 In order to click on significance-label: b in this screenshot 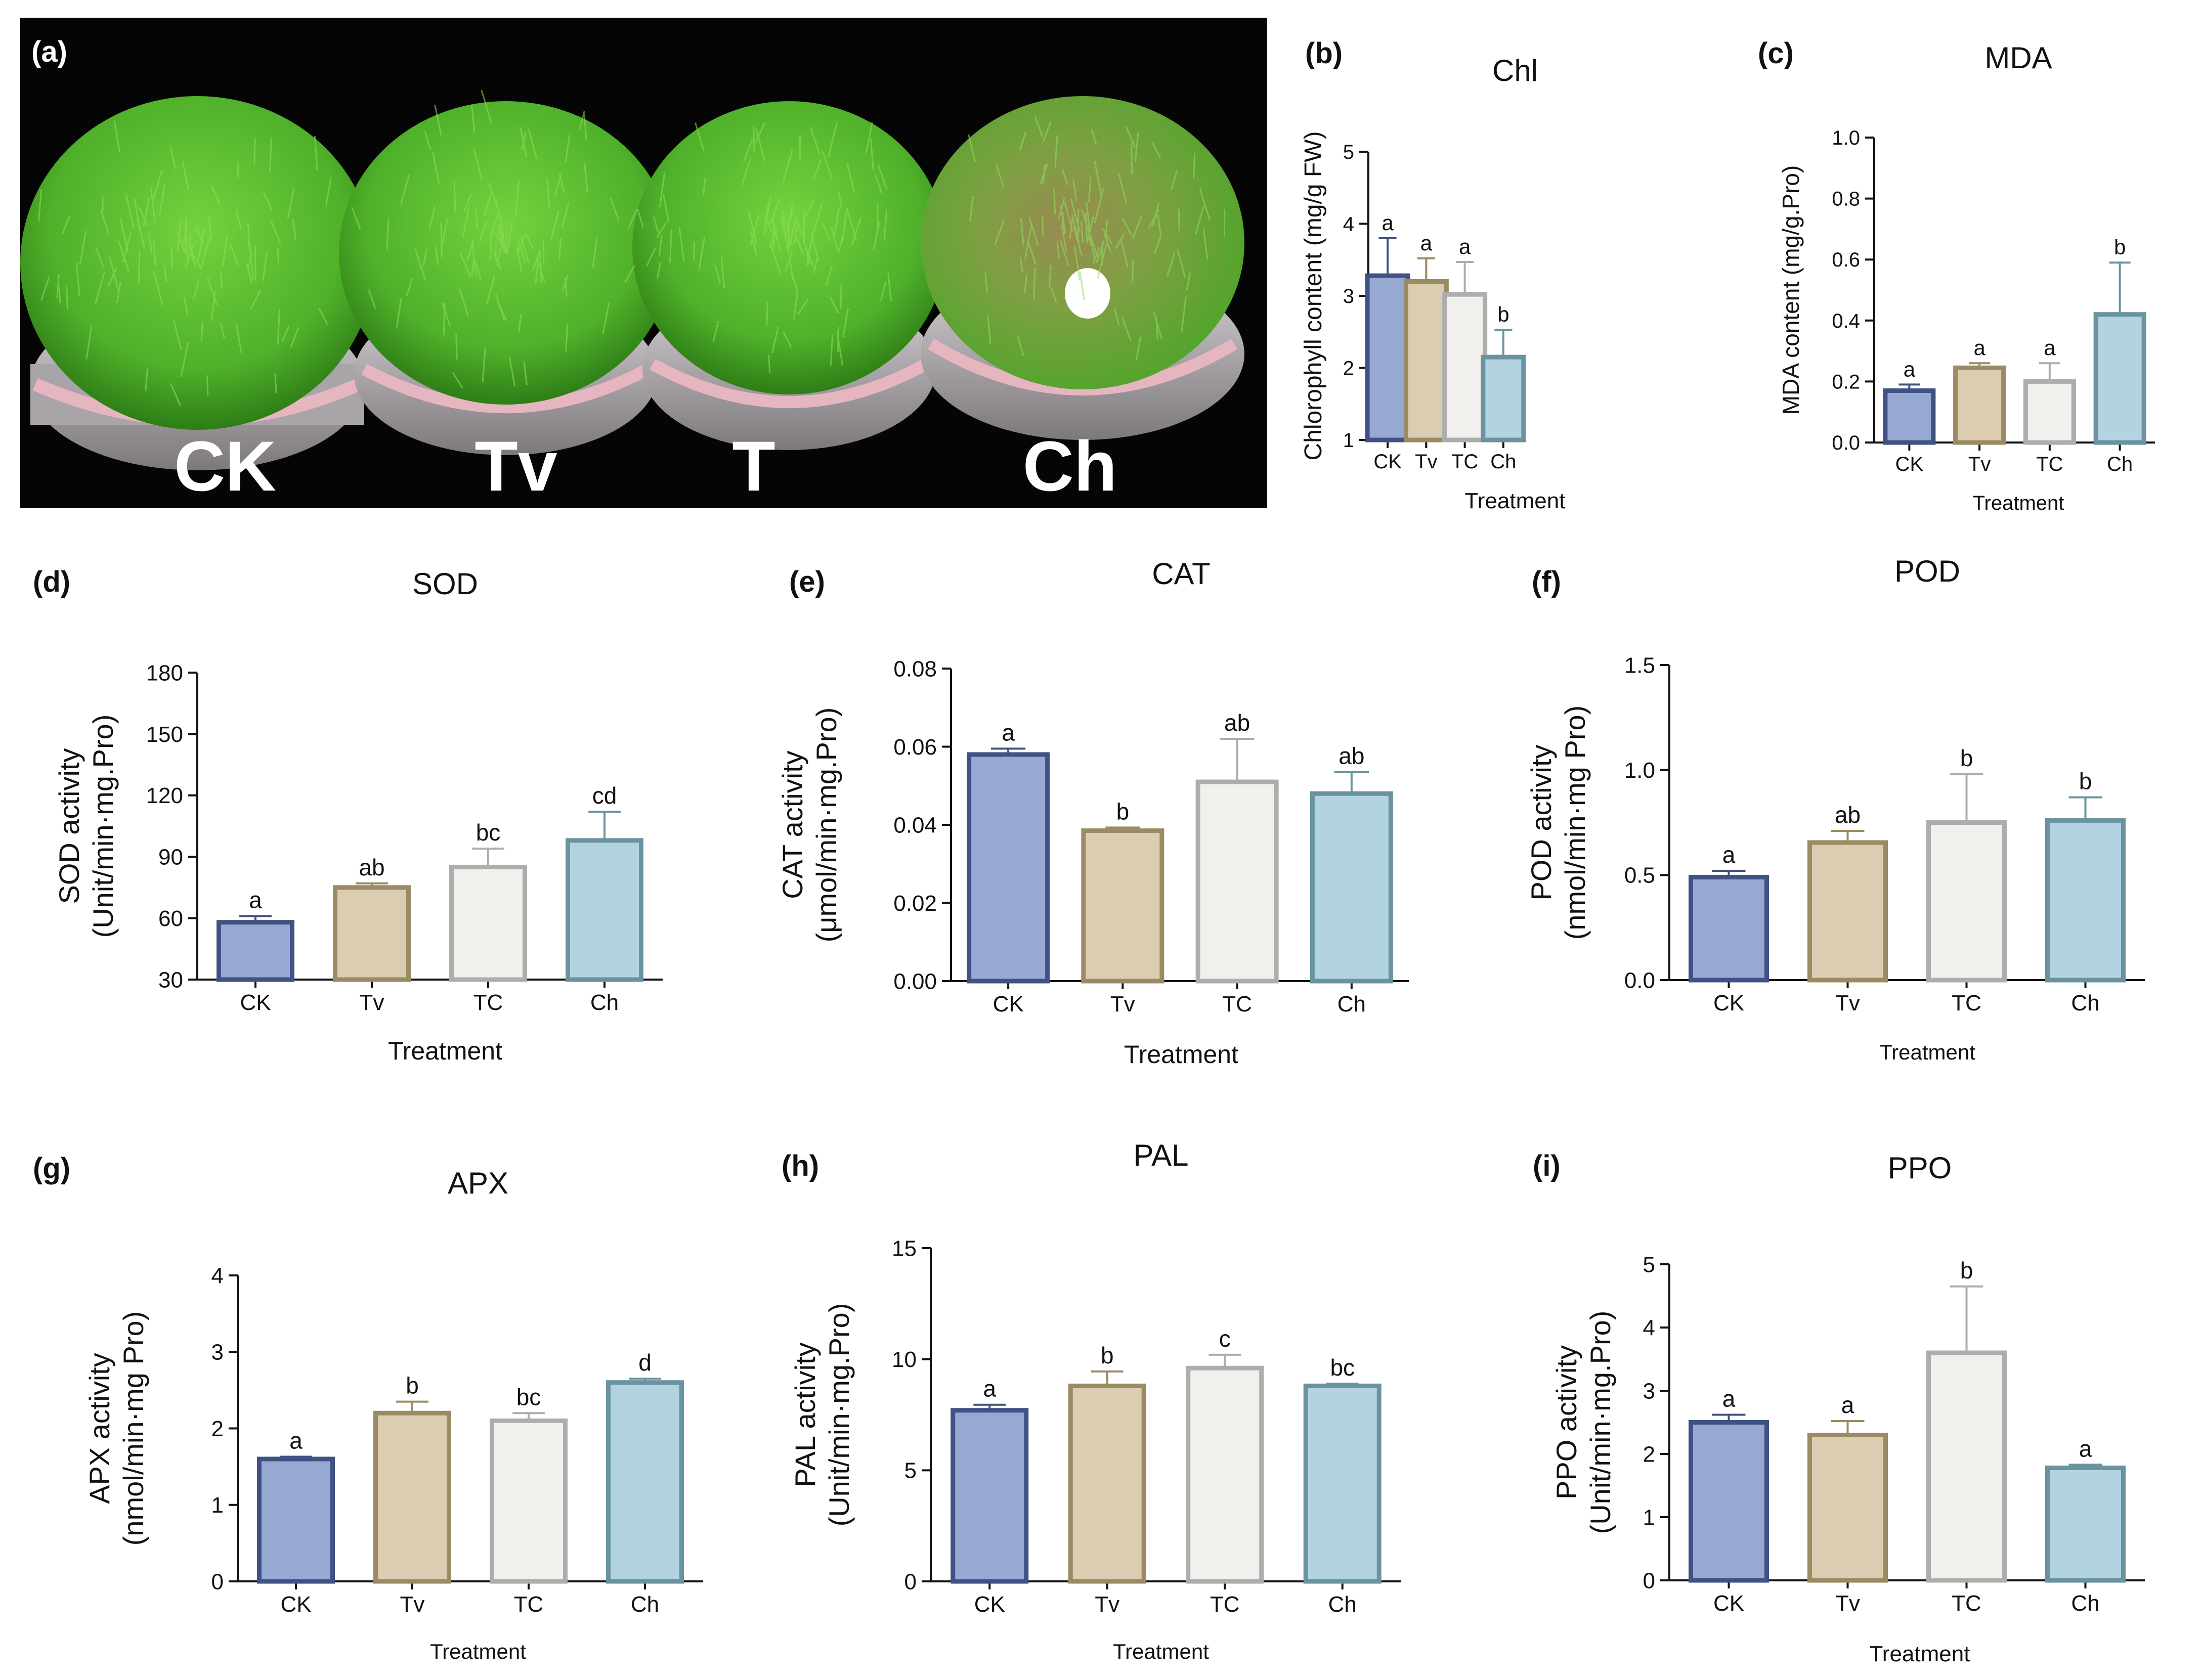, I will do `click(1966, 1270)`.